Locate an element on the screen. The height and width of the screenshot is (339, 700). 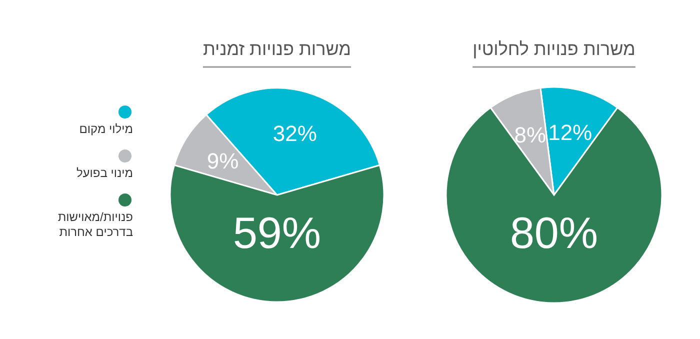
data-label: 8% is located at coordinates (530, 135).